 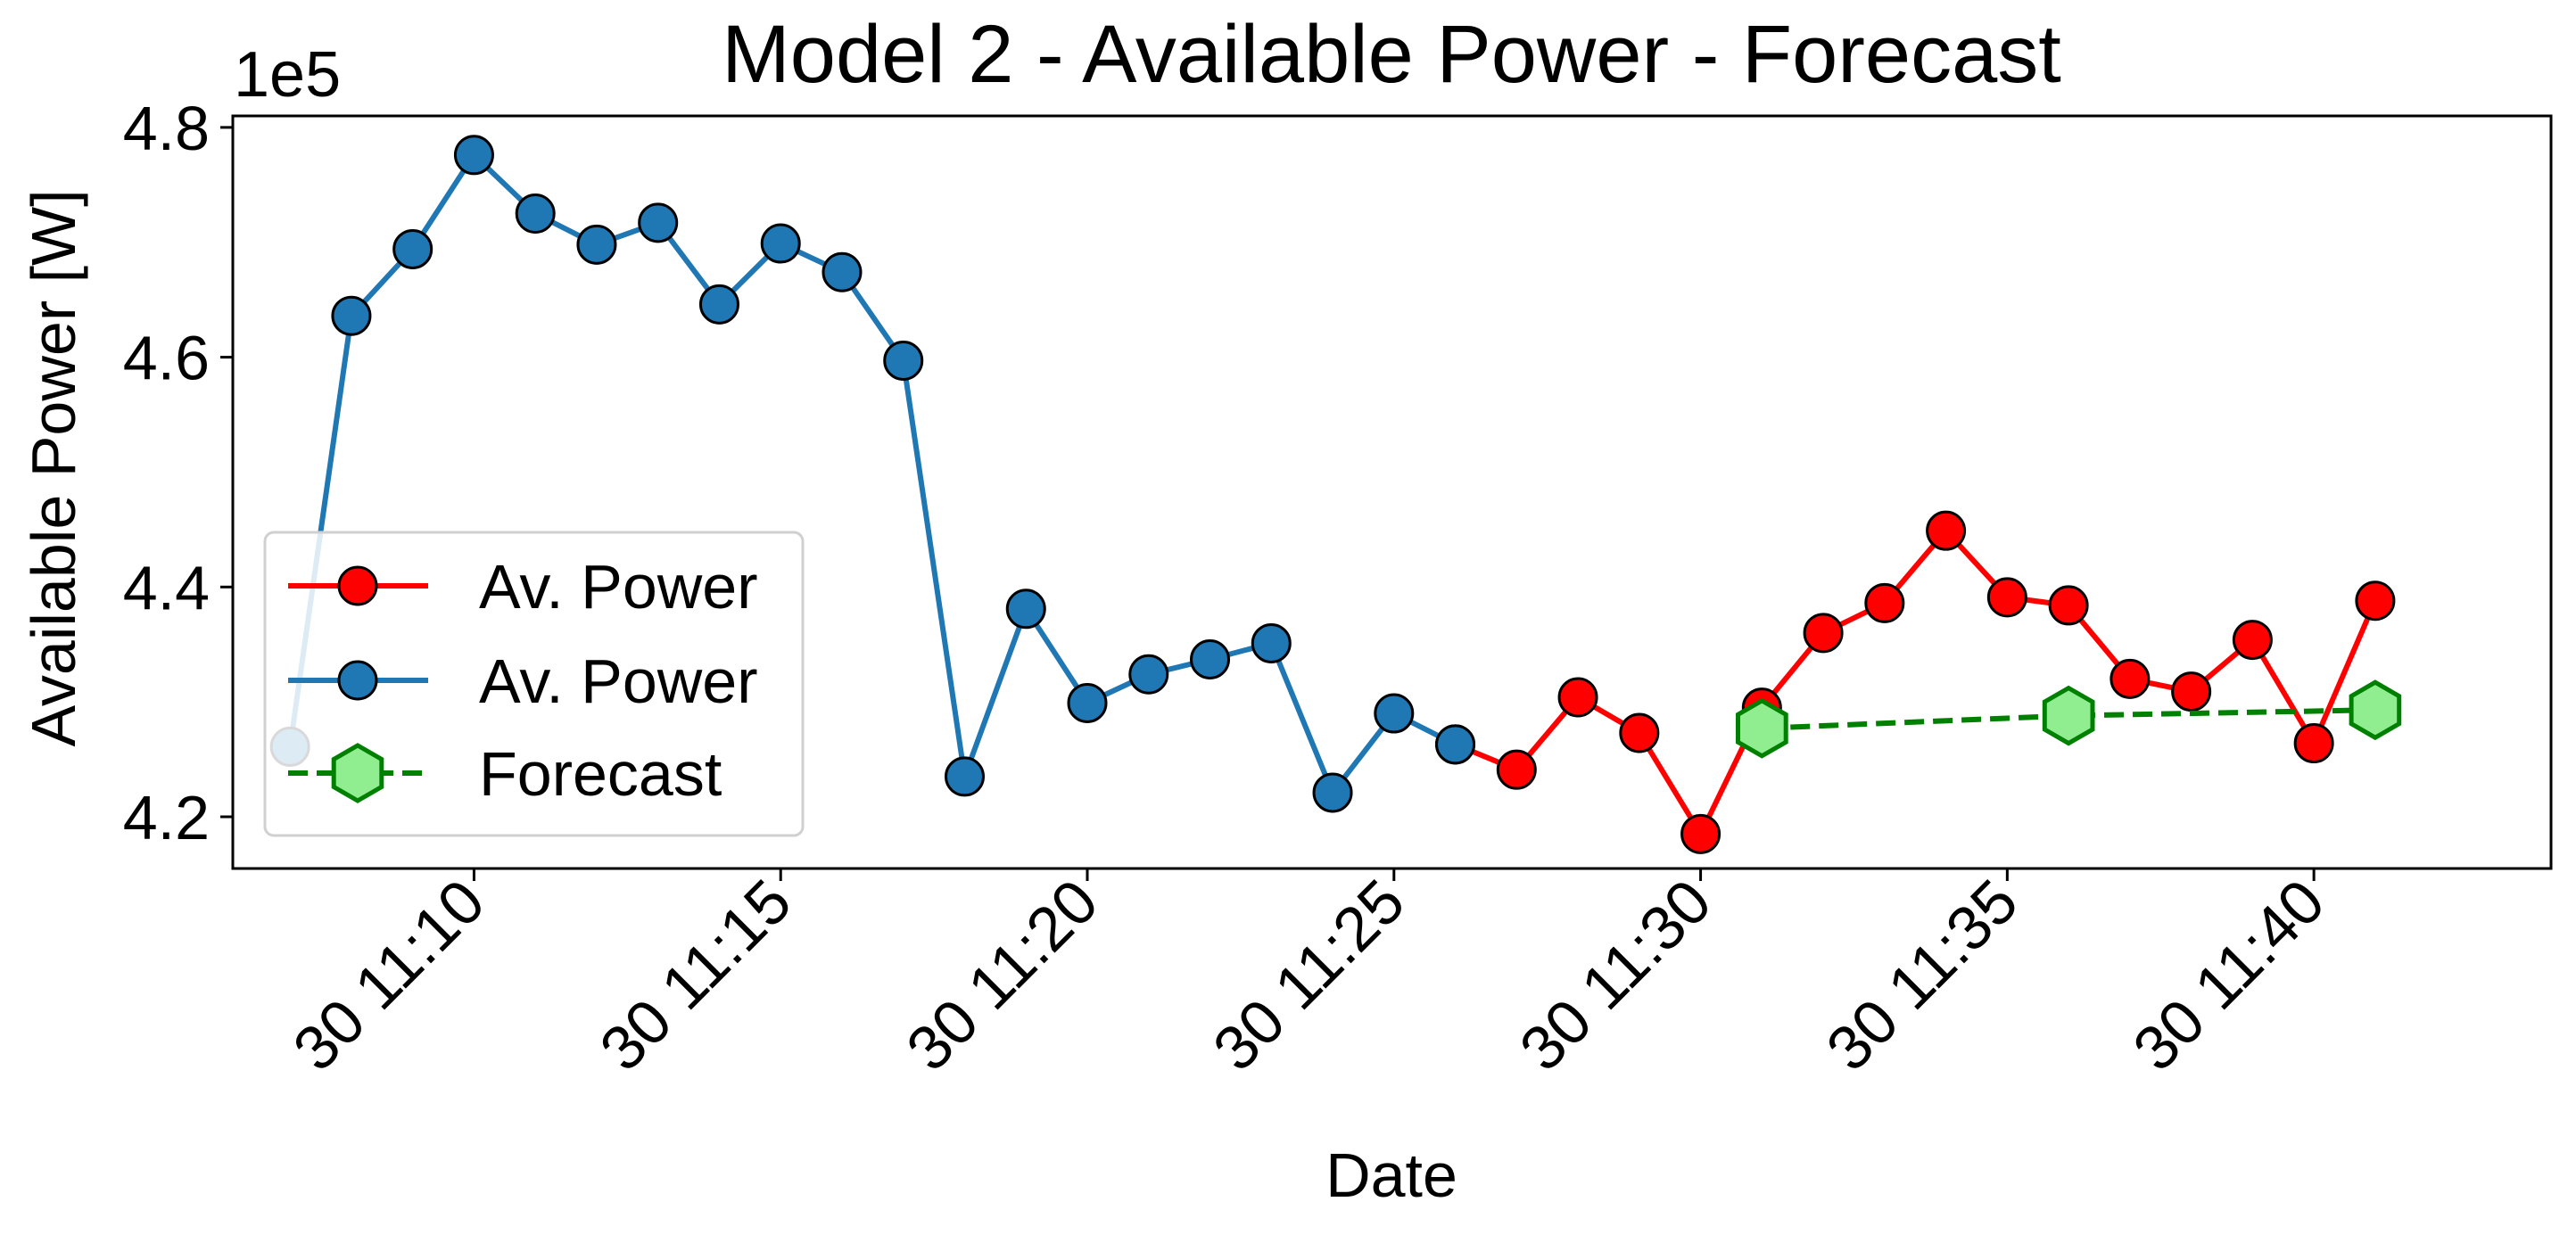 I want to click on legend: Av. Power Av. Power Forecast, so click(x=534, y=684).